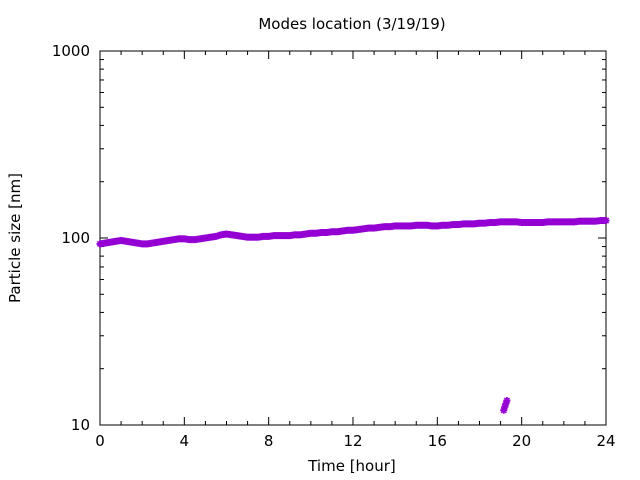  What do you see at coordinates (80, 425) in the screenshot?
I see `y-tick-label: 10` at bounding box center [80, 425].